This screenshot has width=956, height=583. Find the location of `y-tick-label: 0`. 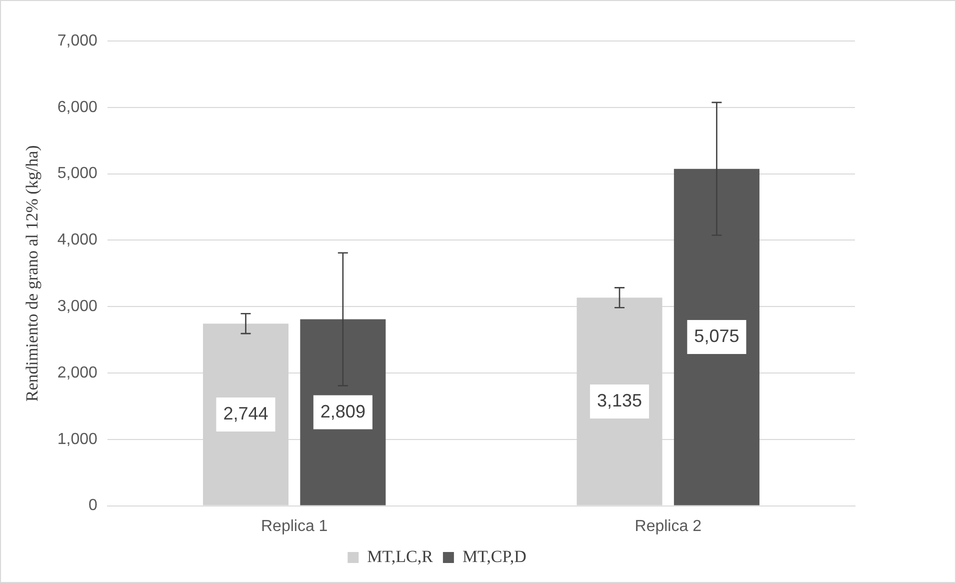

y-tick-label: 0 is located at coordinates (93, 505).